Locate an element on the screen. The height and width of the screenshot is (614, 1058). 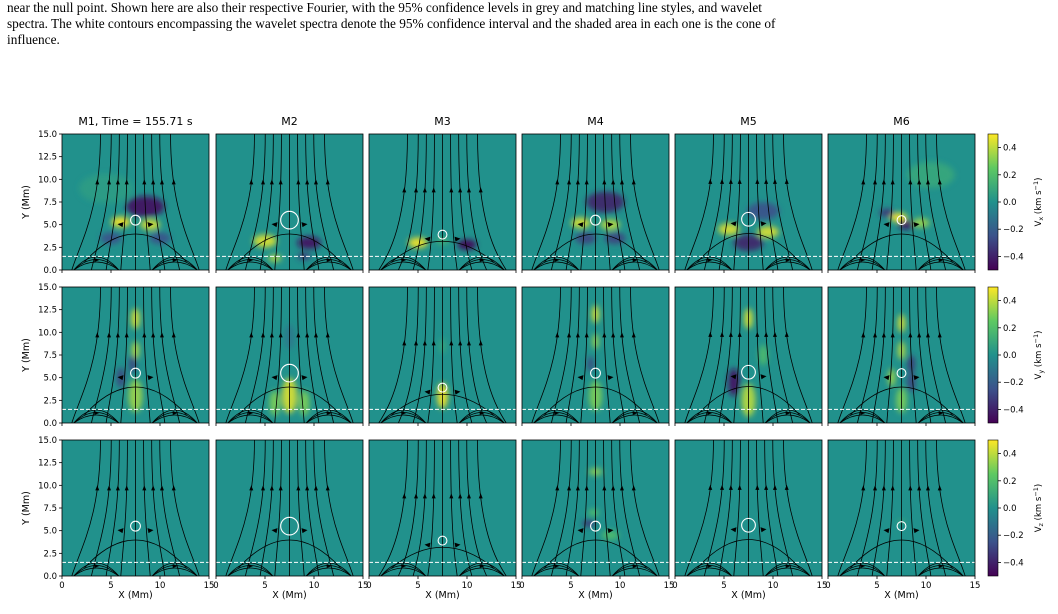
panel-vy-m3 is located at coordinates (442, 356).